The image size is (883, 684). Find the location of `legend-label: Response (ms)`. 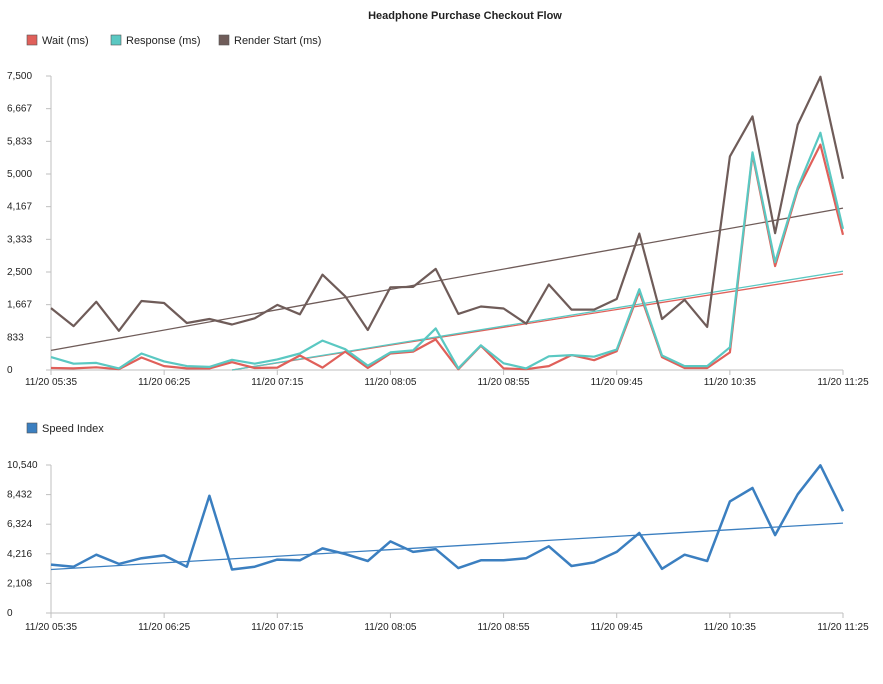

legend-label: Response (ms) is located at coordinates (163, 41).